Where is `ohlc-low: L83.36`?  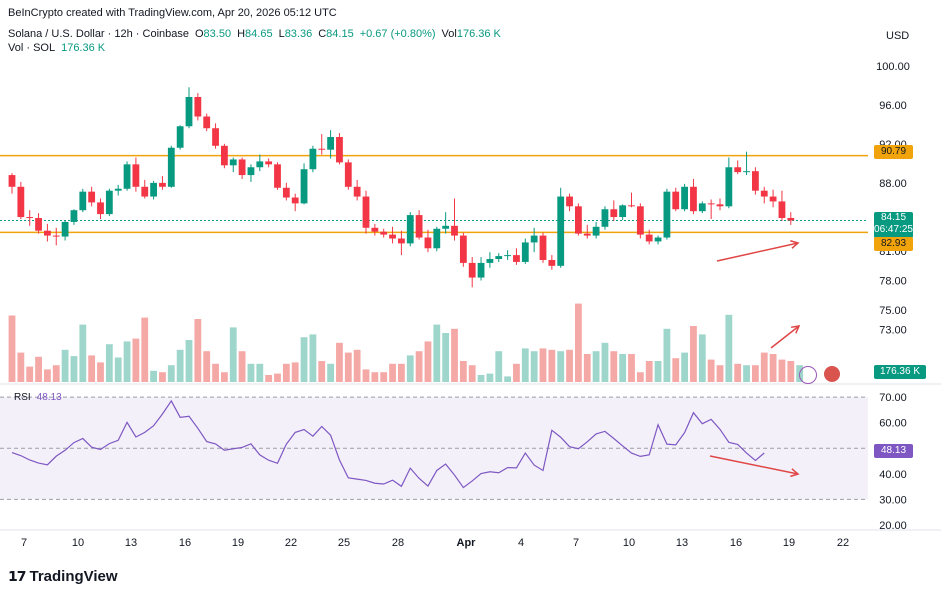 ohlc-low: L83.36 is located at coordinates (295, 34).